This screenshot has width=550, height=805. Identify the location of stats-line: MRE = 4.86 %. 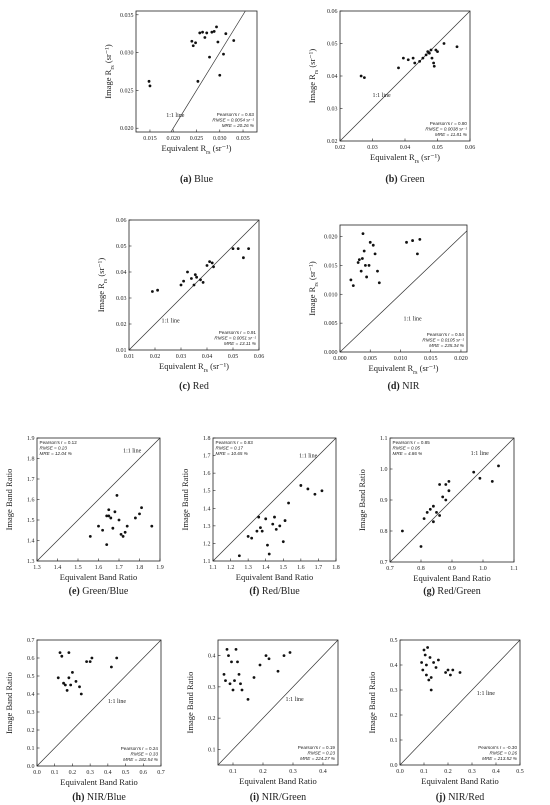
(408, 453).